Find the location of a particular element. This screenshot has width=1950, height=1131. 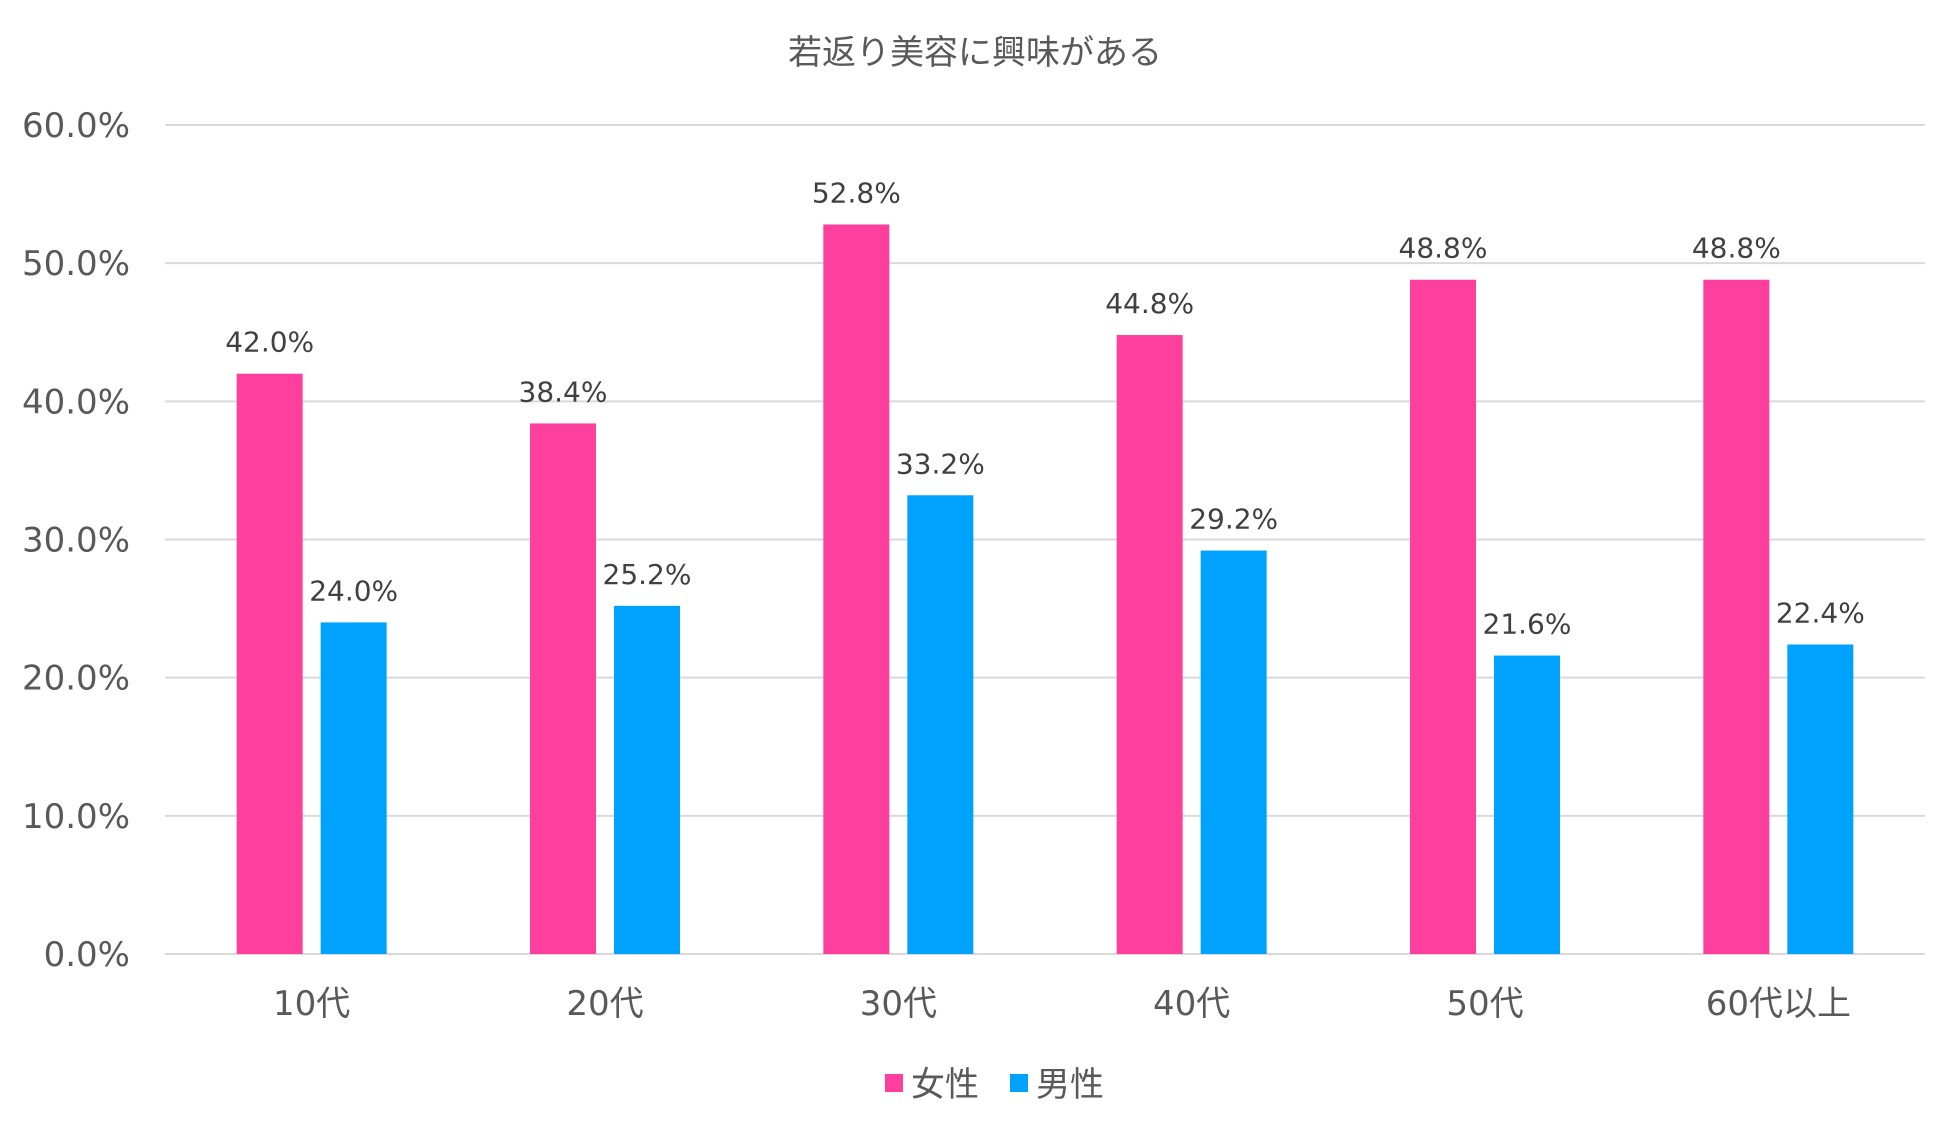

x-category-label: 20代 is located at coordinates (604, 1004).